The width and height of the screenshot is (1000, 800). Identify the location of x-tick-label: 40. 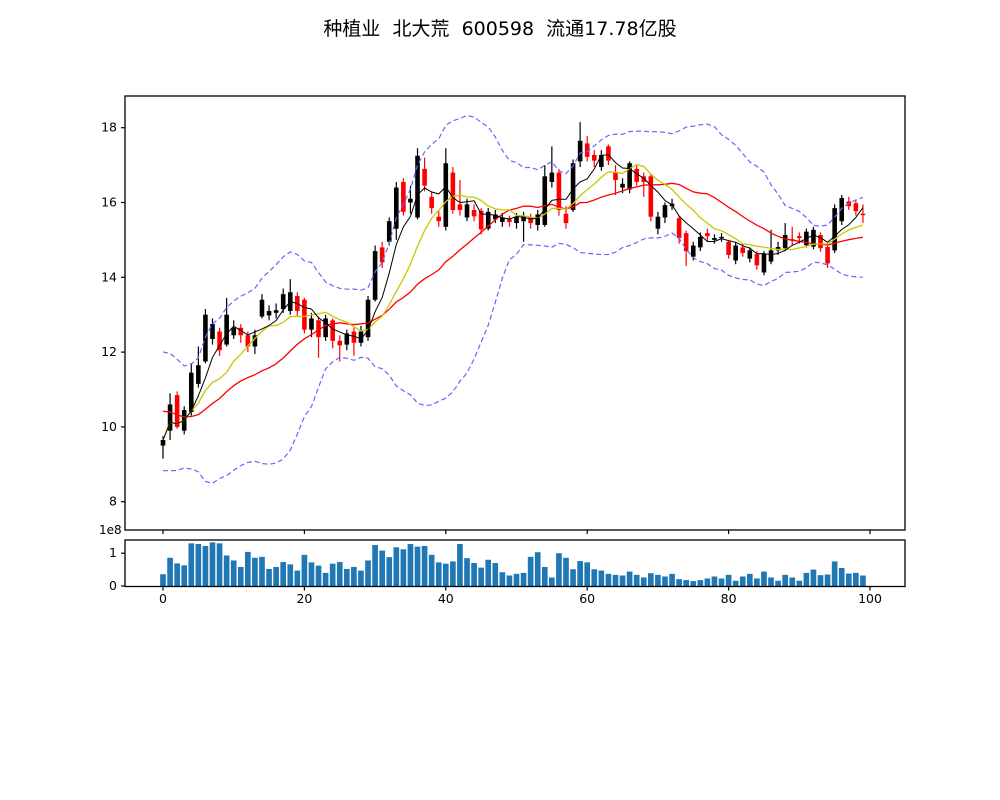
(446, 598).